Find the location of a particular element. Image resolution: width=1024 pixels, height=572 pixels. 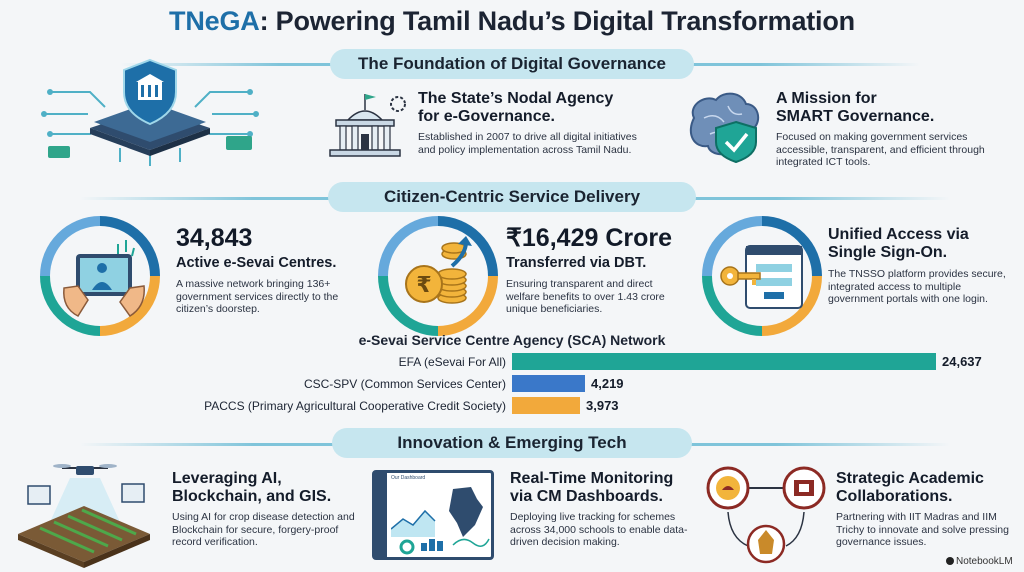

rupee-coins-icon: ₹ is located at coordinates (438, 270).